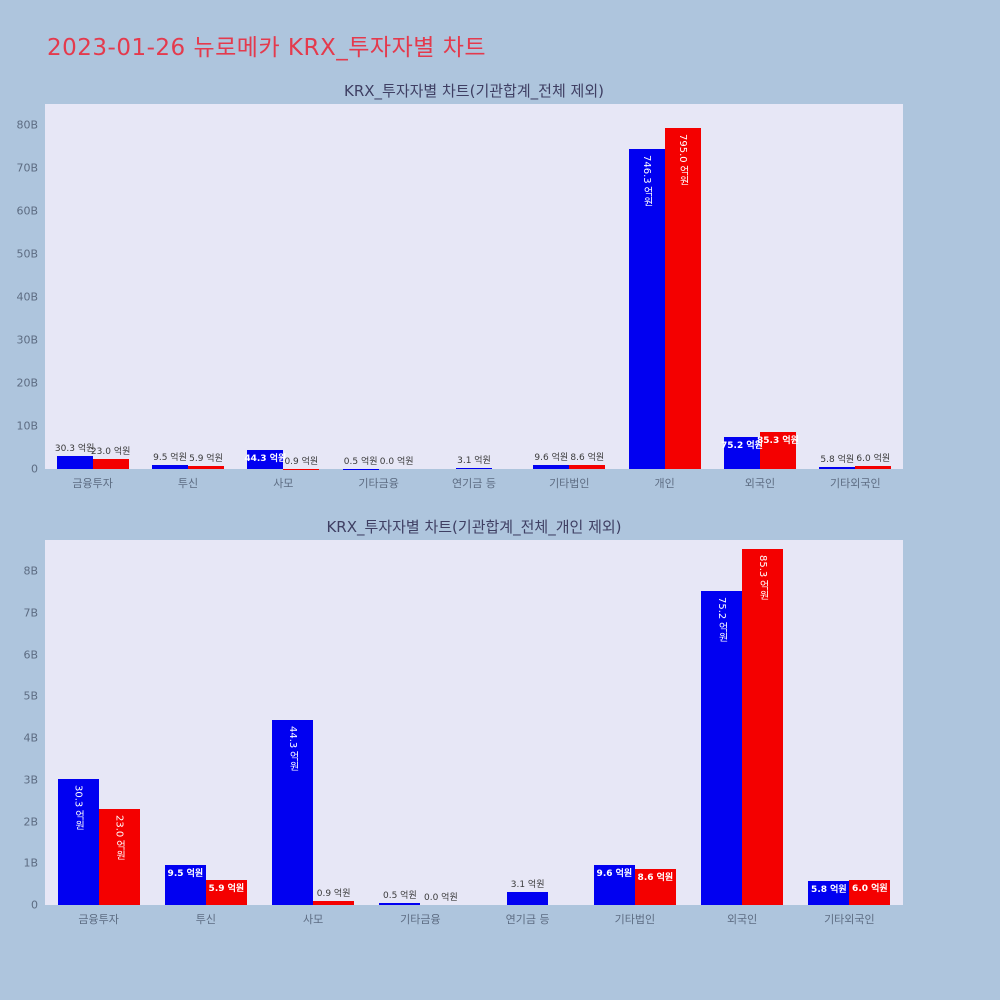  I want to click on y-tick-label: 70B, so click(27, 168).